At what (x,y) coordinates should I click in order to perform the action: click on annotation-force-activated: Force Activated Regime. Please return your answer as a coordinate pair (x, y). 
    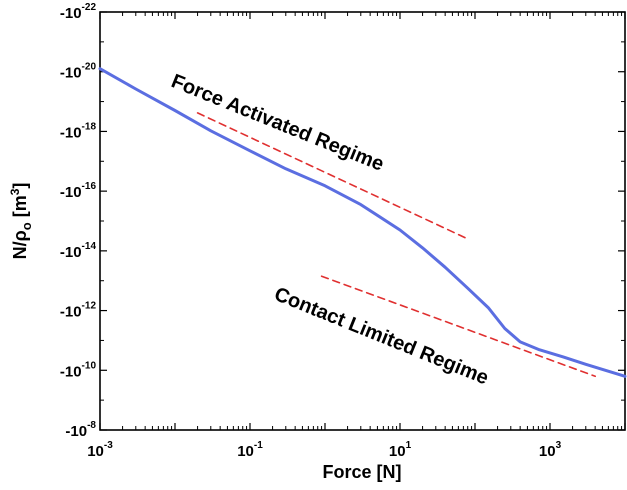
    Looking at the image, I should click on (277, 122).